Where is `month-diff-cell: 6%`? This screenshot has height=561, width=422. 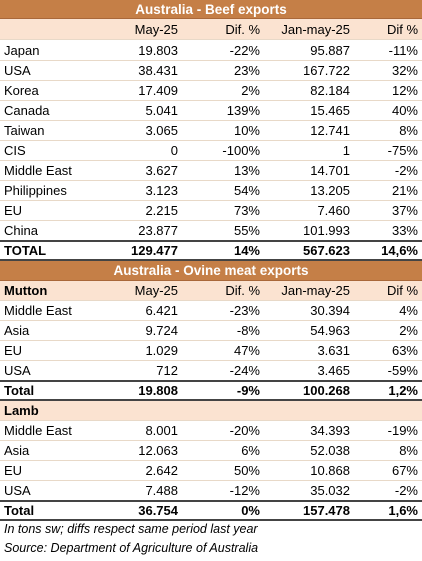
month-diff-cell: 6% is located at coordinates (250, 450).